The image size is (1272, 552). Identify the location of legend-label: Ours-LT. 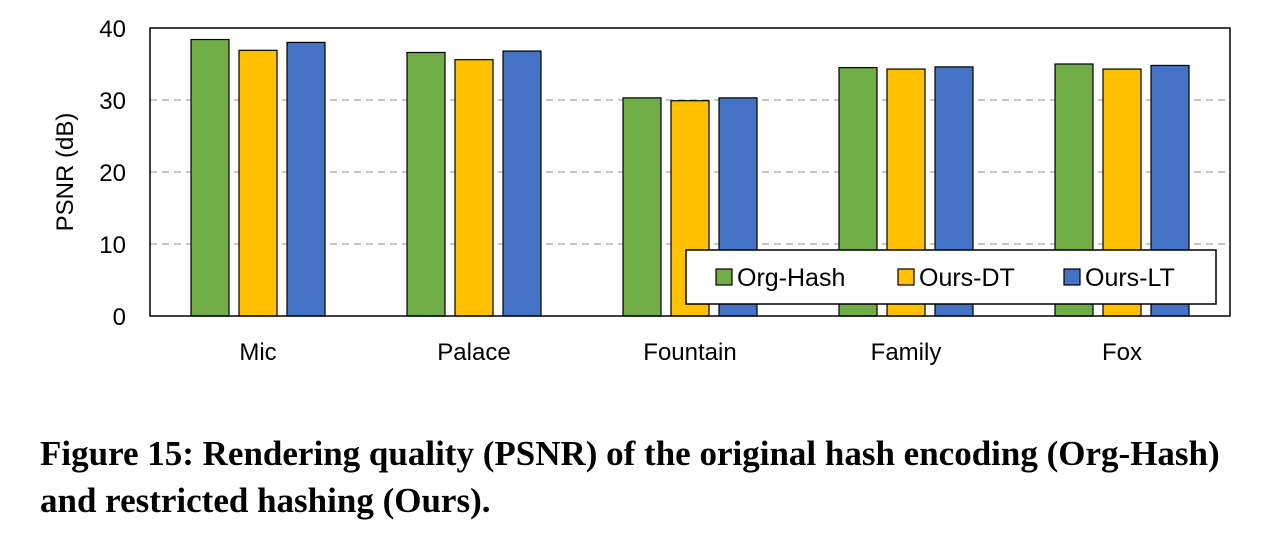
(1130, 278).